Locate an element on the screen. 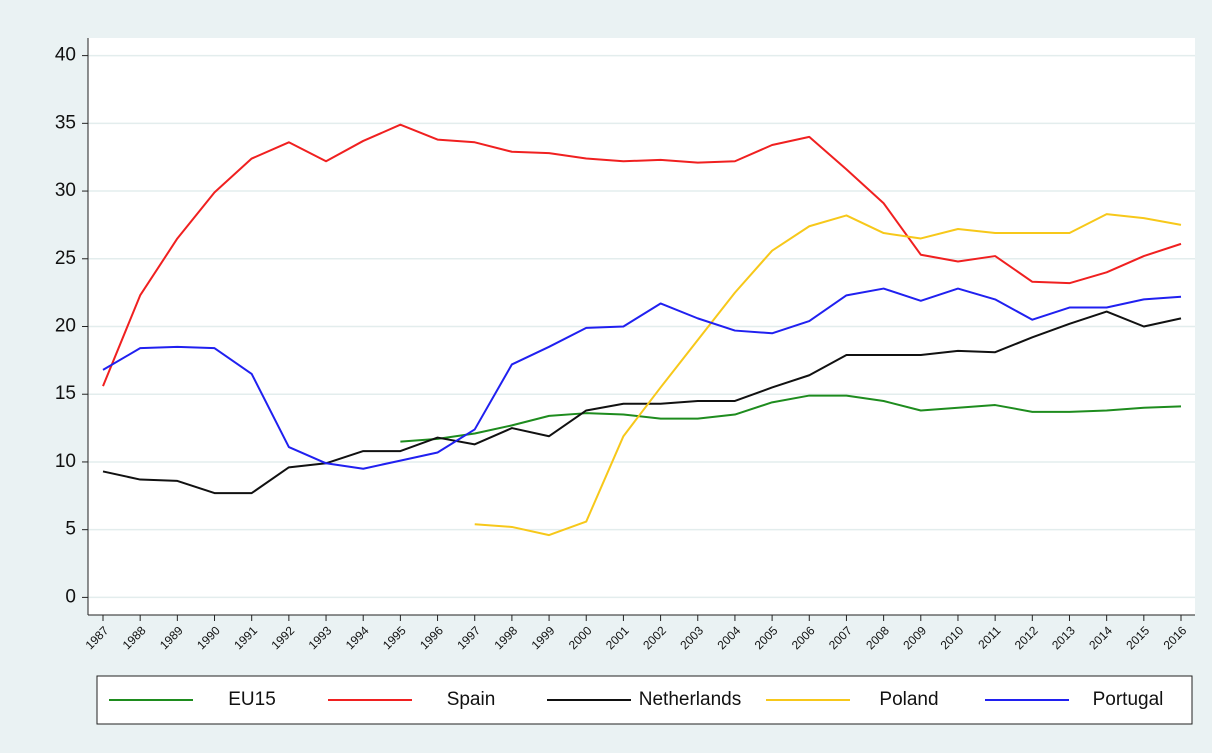 This screenshot has height=753, width=1212. series-line is located at coordinates (791, 418).